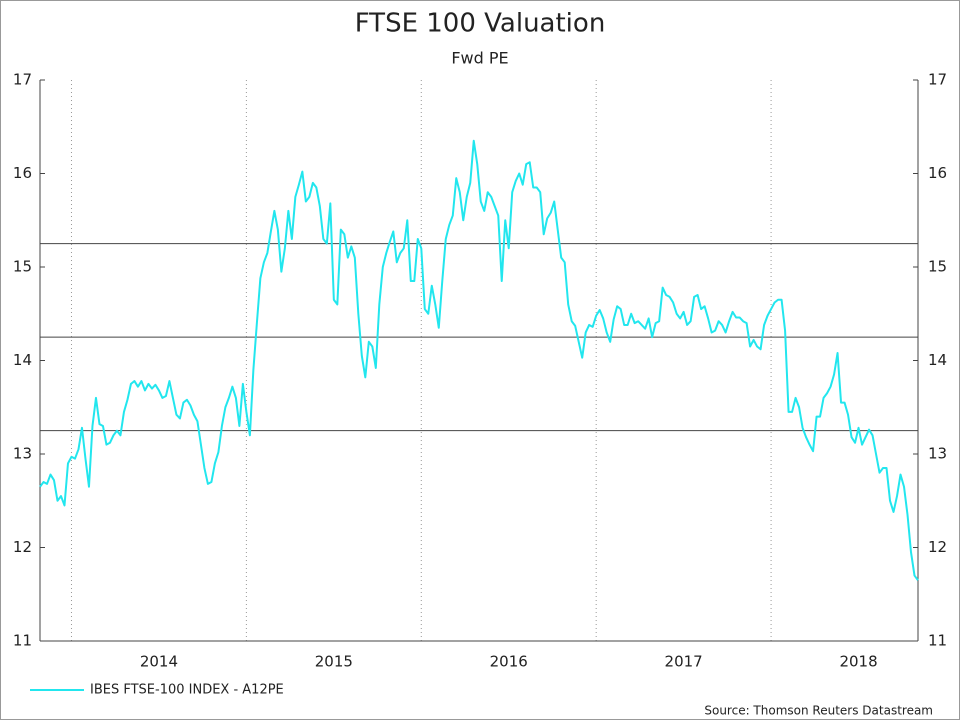  Describe the element at coordinates (479, 58) in the screenshot. I see `chart-subtitle: Fwd PE` at that location.